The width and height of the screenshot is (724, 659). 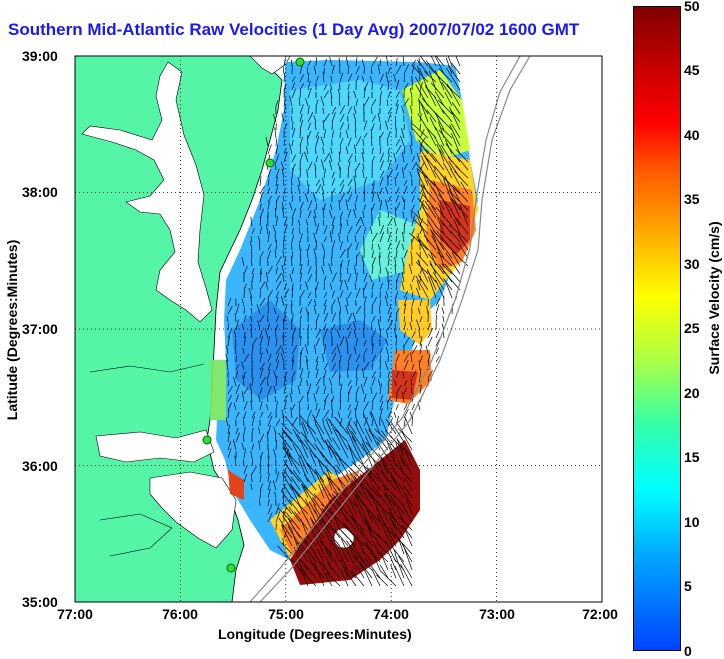 I want to click on x-tick: 72:00, so click(x=600, y=614).